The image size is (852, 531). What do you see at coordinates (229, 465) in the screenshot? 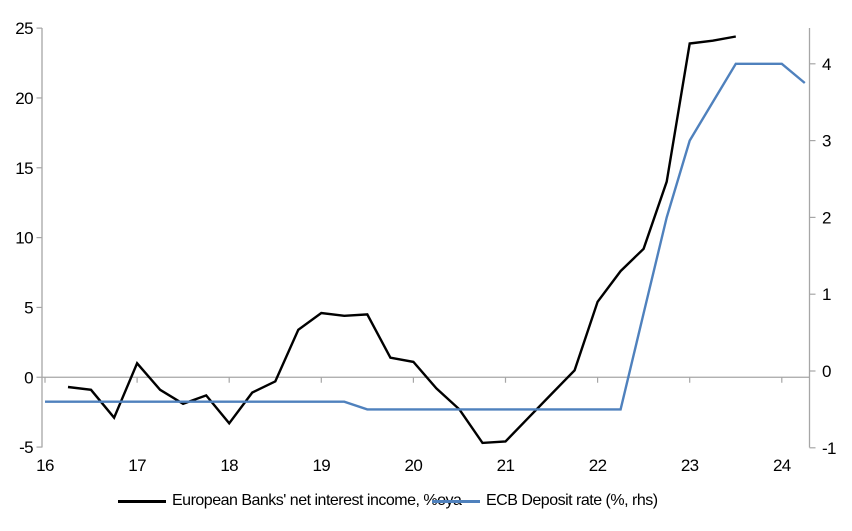
I see `x-axis-tick-label: 18` at bounding box center [229, 465].